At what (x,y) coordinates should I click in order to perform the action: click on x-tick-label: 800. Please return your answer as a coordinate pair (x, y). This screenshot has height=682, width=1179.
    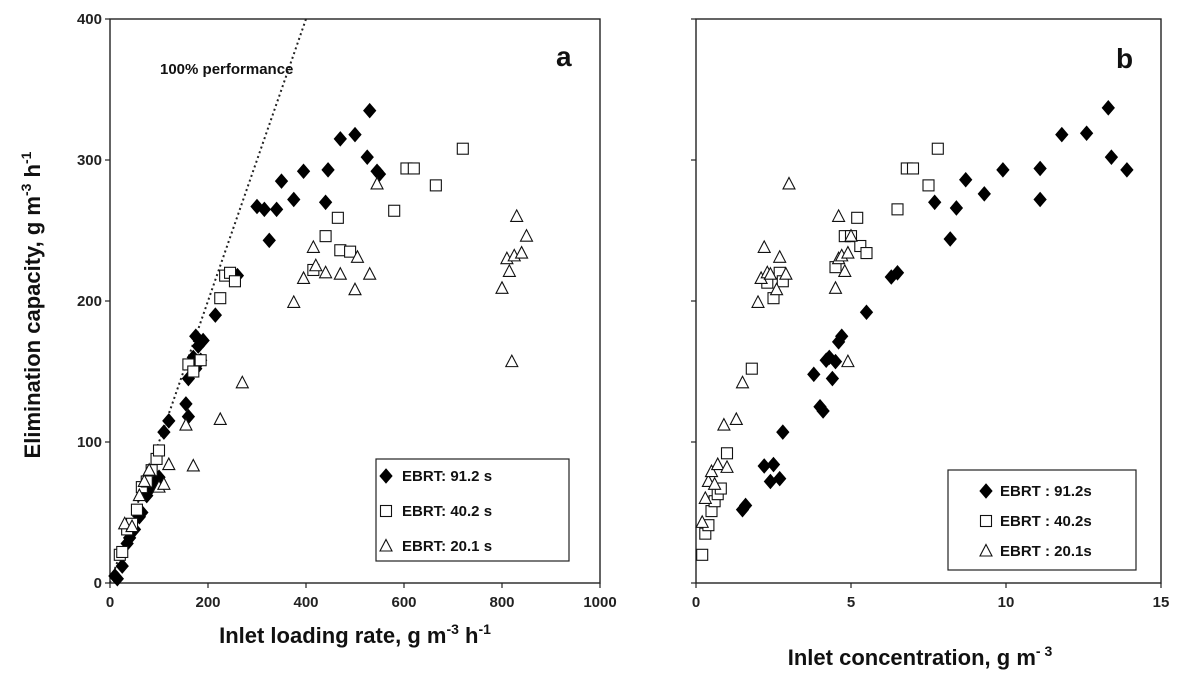
    Looking at the image, I should click on (501, 602).